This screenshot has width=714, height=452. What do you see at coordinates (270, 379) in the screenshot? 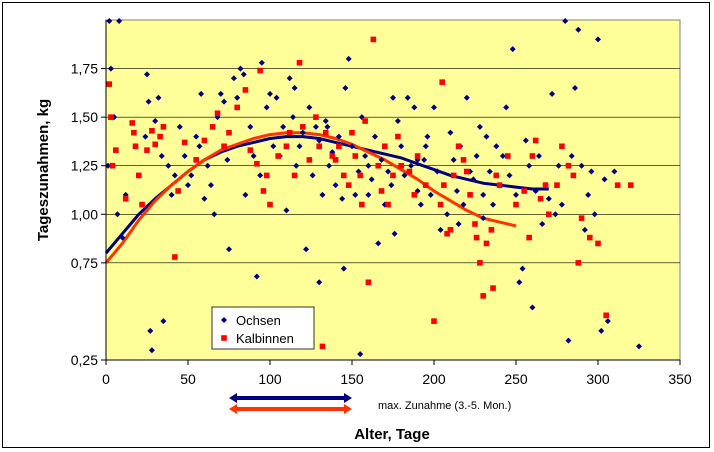
I see `x-tick-label: 100` at bounding box center [270, 379].